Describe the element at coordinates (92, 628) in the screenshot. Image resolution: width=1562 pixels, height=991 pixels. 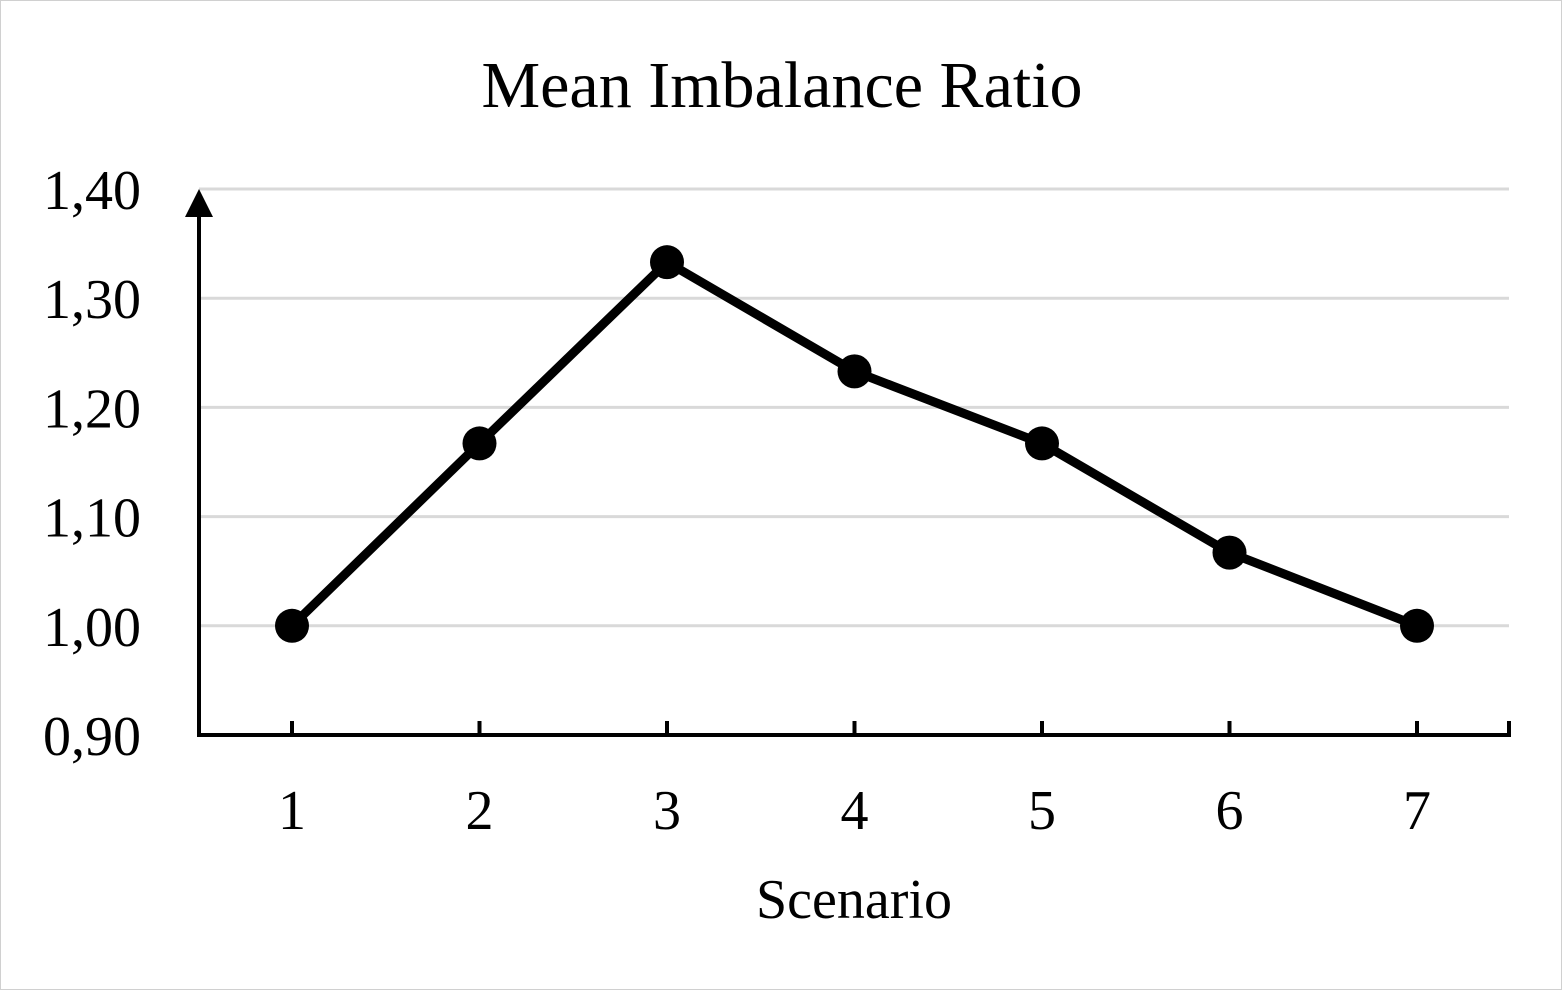
I see `y-tick-label: 1,00` at that location.